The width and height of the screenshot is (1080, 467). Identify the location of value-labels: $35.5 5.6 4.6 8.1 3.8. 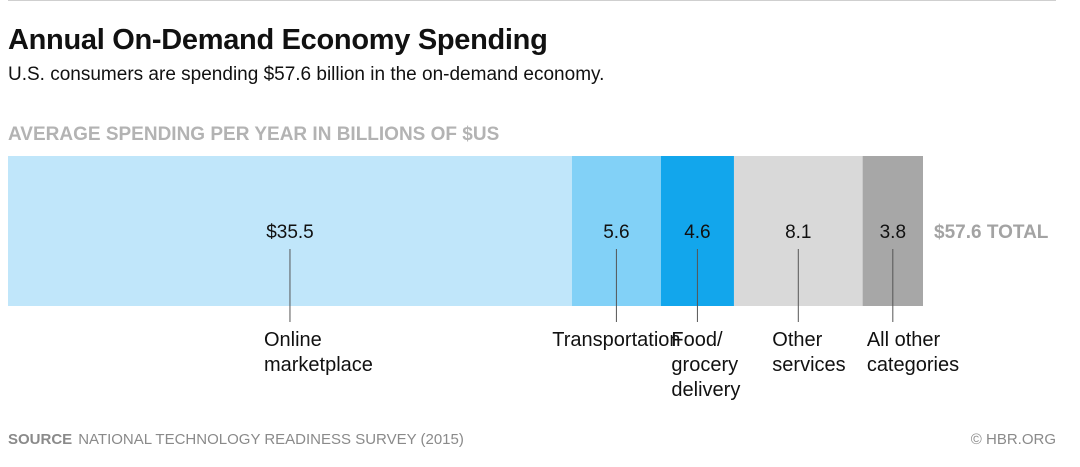
(586, 232).